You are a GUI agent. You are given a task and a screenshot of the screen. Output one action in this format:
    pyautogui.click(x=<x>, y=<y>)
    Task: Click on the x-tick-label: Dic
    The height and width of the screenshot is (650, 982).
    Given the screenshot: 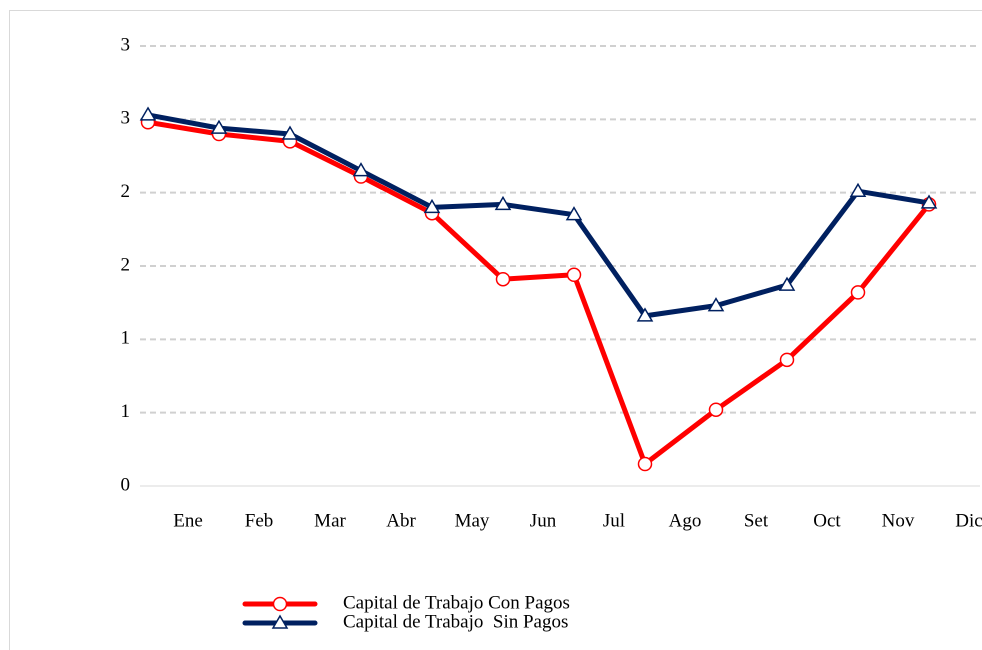 What is the action you would take?
    pyautogui.click(x=968, y=520)
    